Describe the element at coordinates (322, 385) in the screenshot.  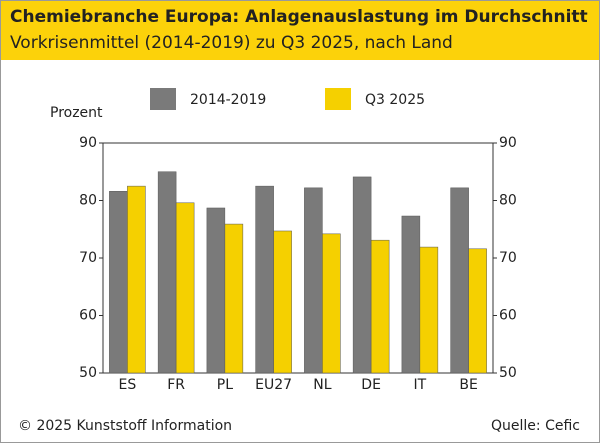
I see `x-tick-label: NL` at that location.